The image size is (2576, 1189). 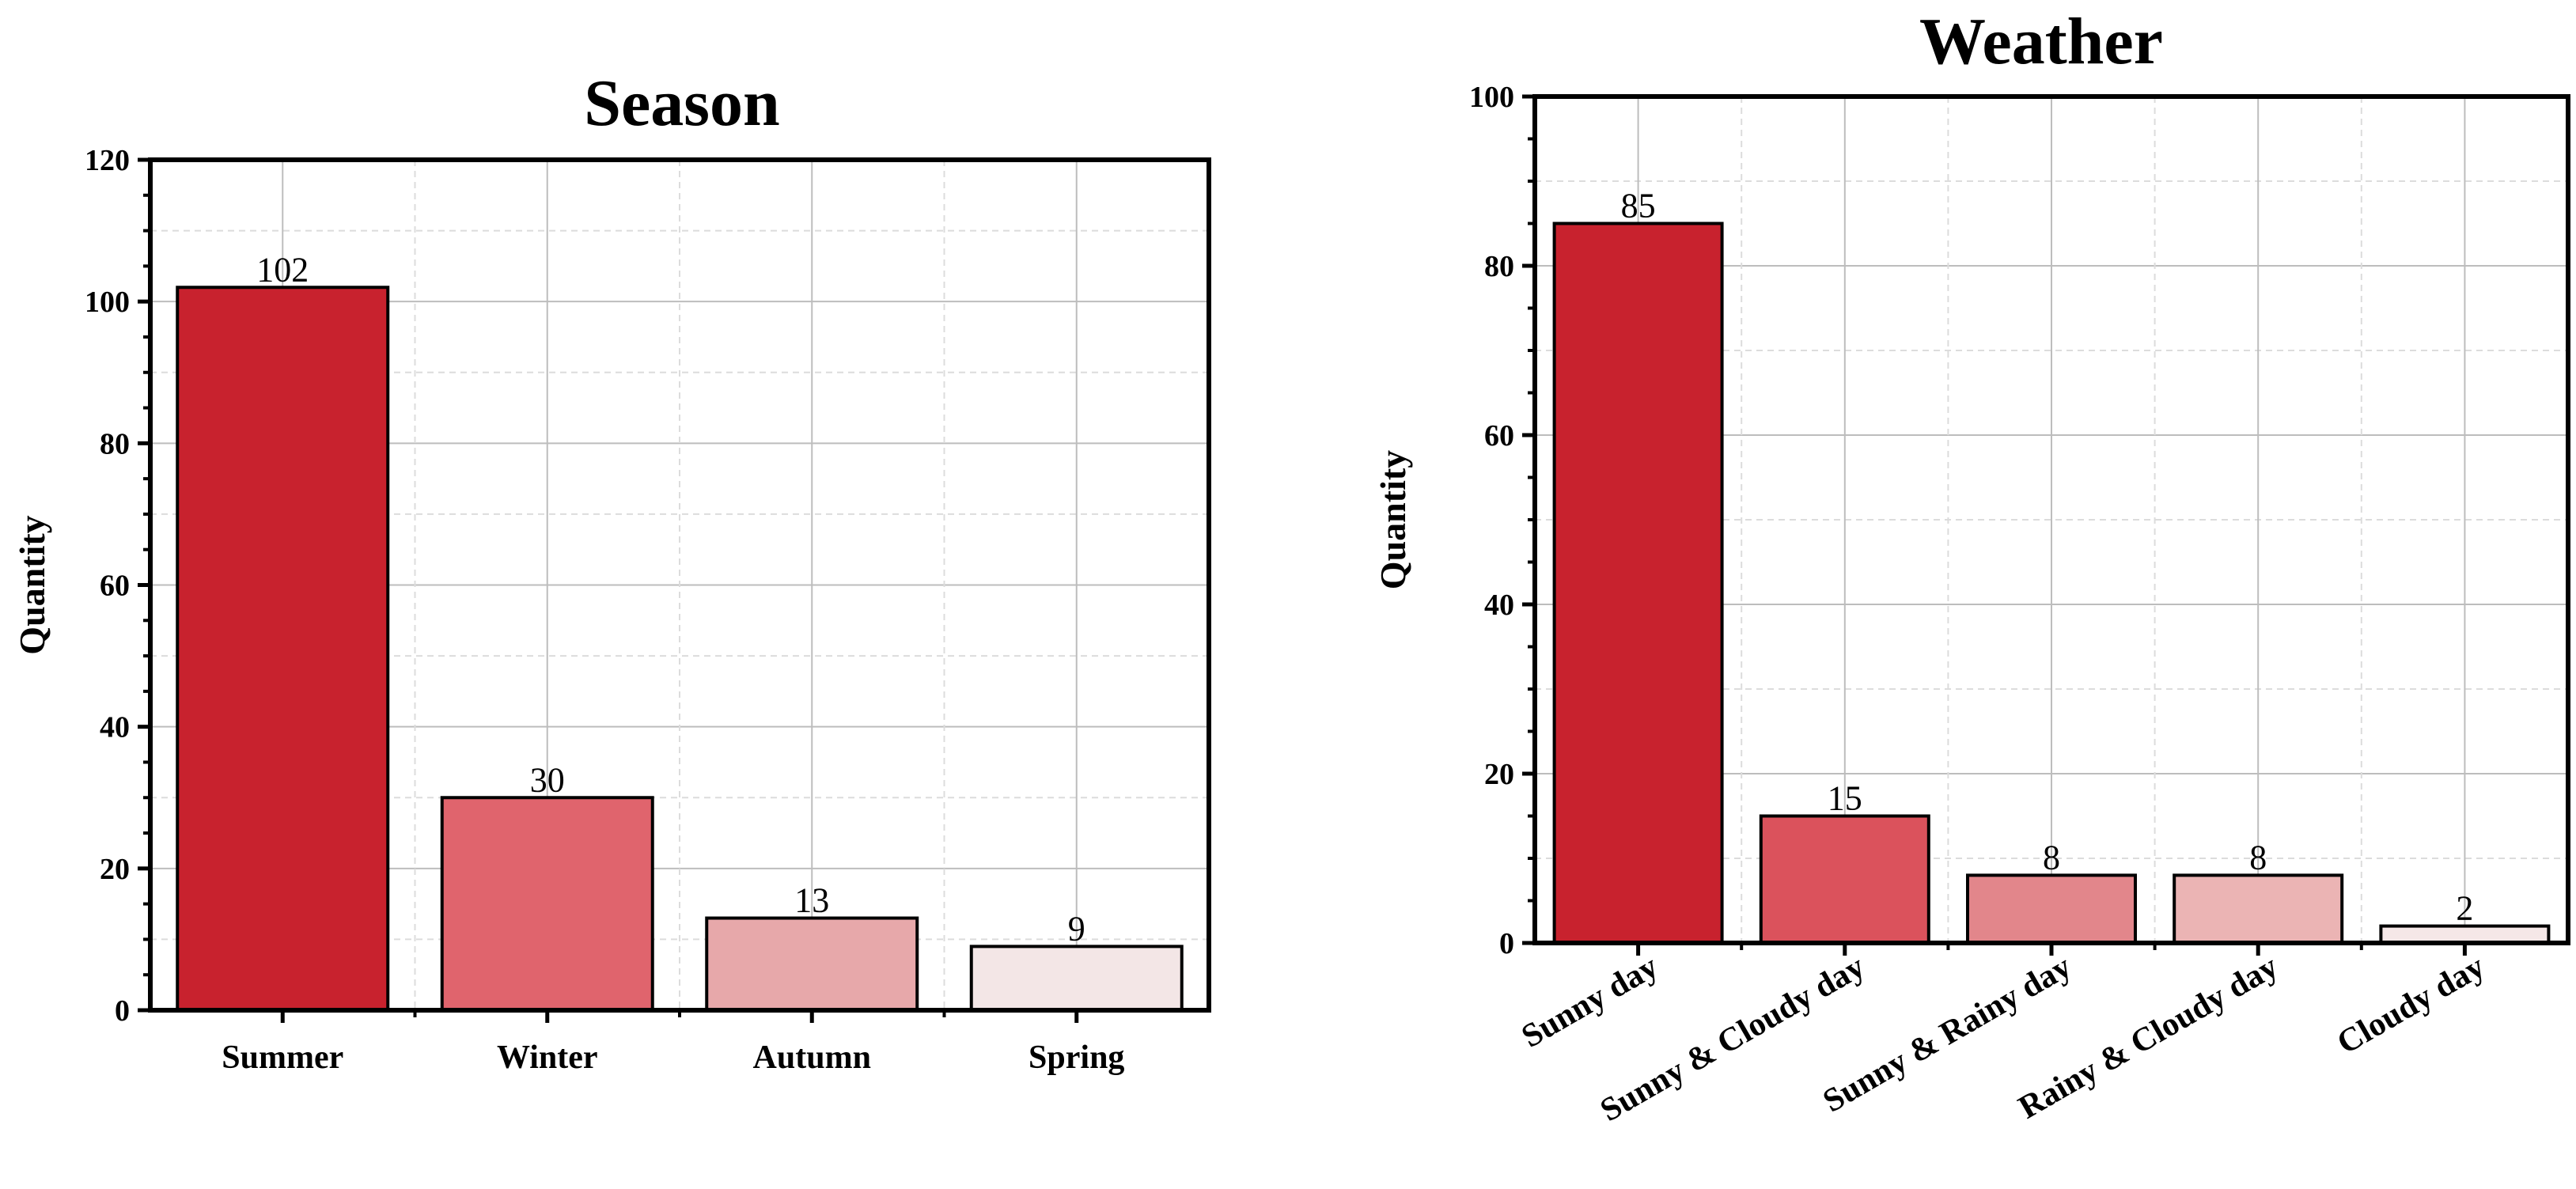 What do you see at coordinates (1638, 206) in the screenshot?
I see `data-label: 85` at bounding box center [1638, 206].